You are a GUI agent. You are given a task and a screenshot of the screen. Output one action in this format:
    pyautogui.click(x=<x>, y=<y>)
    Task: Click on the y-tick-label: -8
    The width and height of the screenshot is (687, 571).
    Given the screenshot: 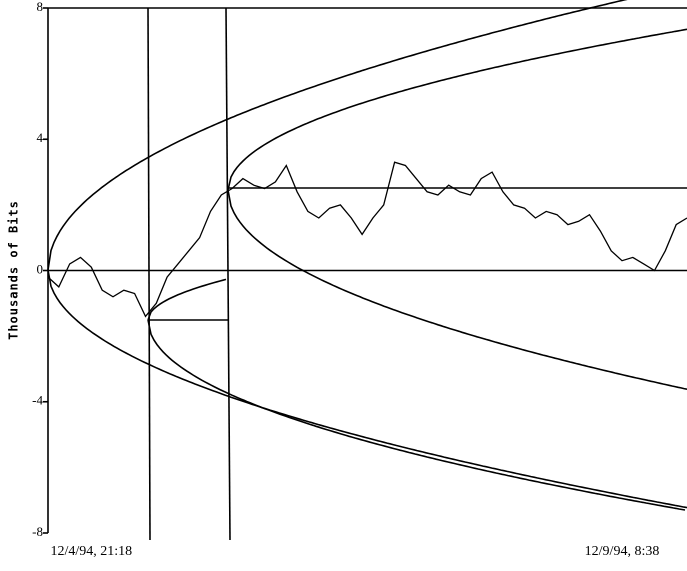 What is the action you would take?
    pyautogui.click(x=37, y=531)
    